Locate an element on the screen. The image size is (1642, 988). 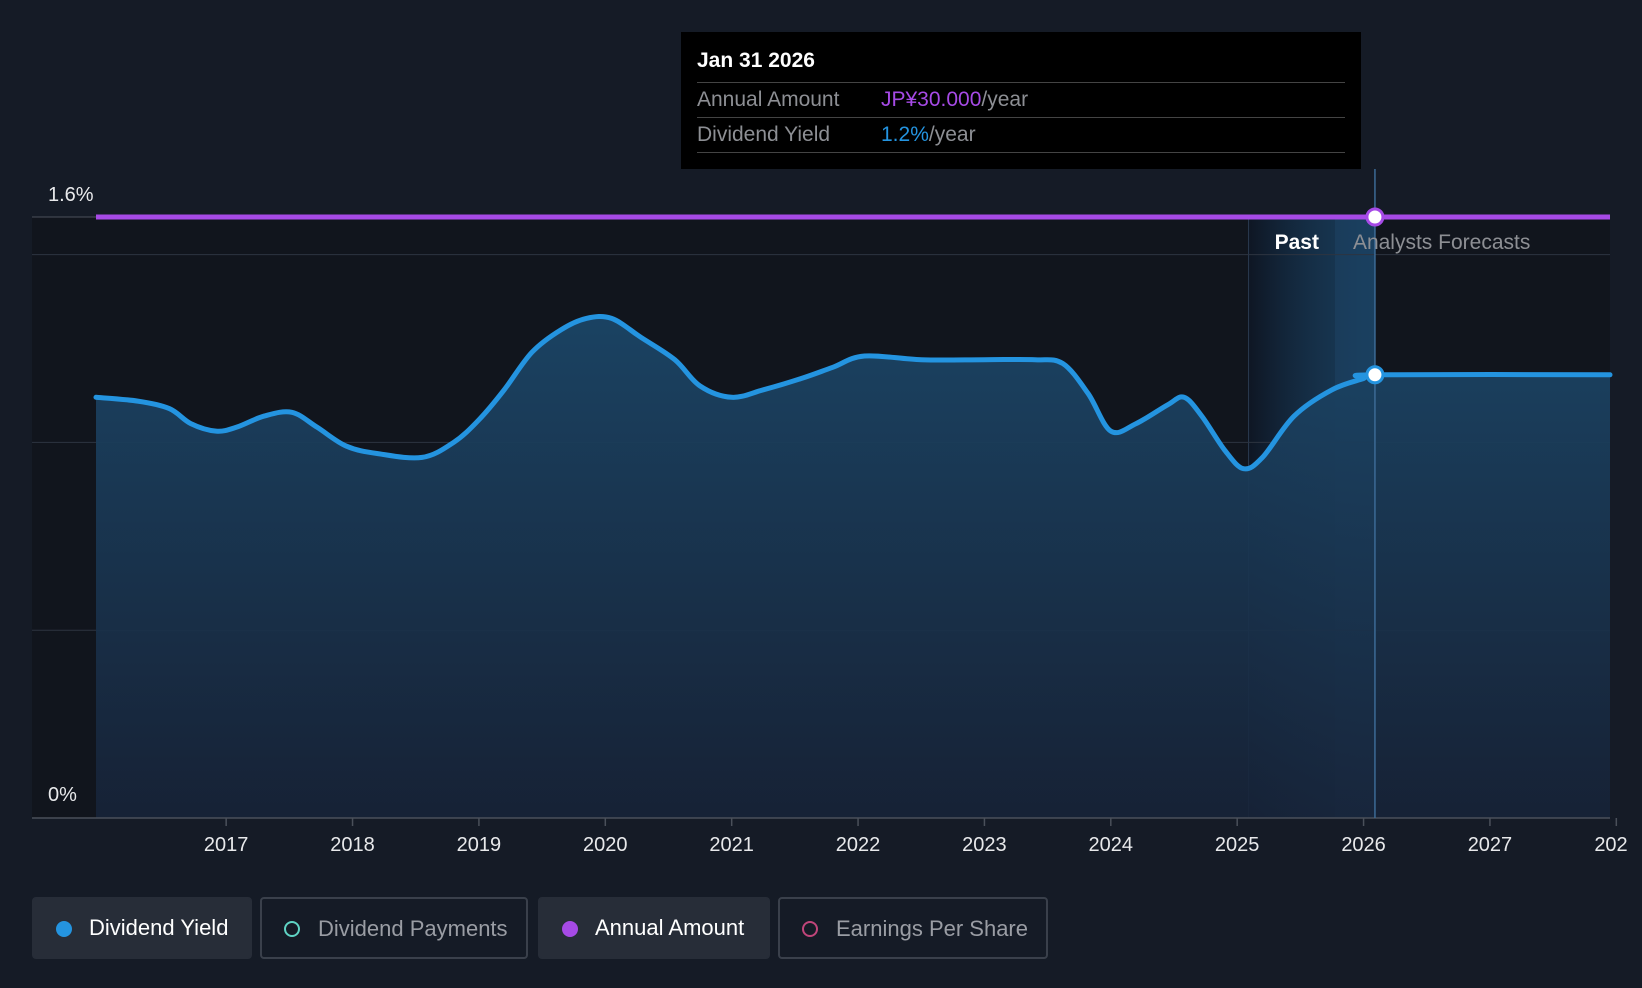
tooltip-annual-amount-row: Annual Amount JP¥30.000/year is located at coordinates (1021, 100).